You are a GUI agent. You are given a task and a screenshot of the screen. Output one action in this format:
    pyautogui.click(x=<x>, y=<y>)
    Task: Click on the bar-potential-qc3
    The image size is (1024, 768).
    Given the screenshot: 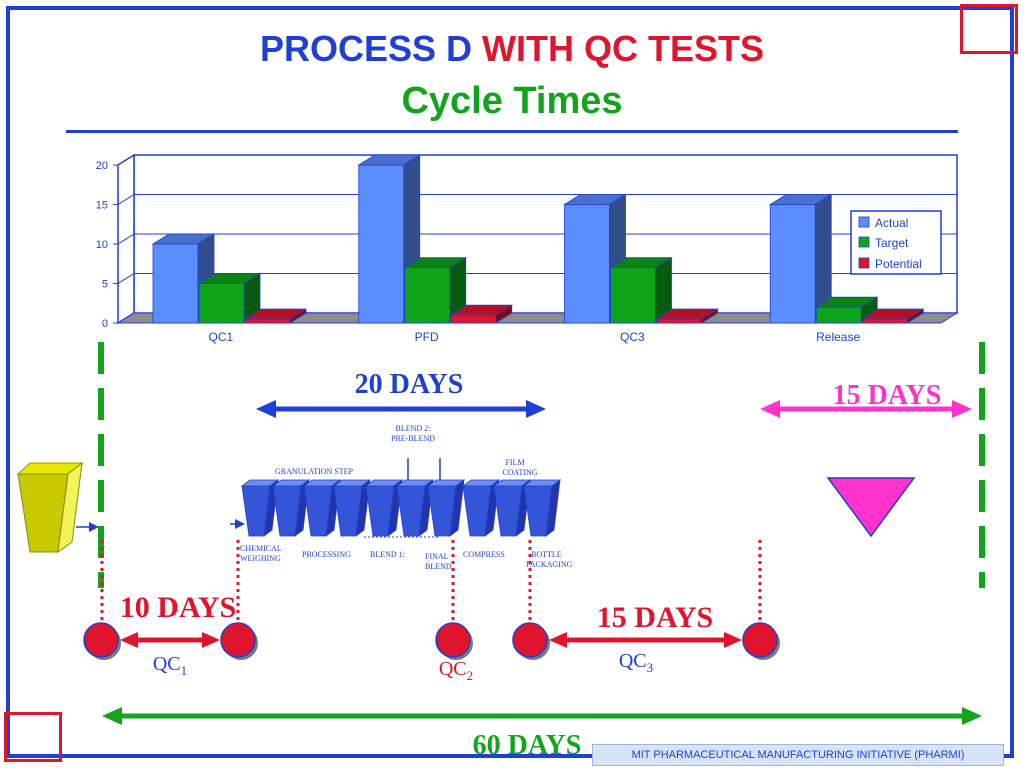 What is the action you would take?
    pyautogui.click(x=687, y=316)
    